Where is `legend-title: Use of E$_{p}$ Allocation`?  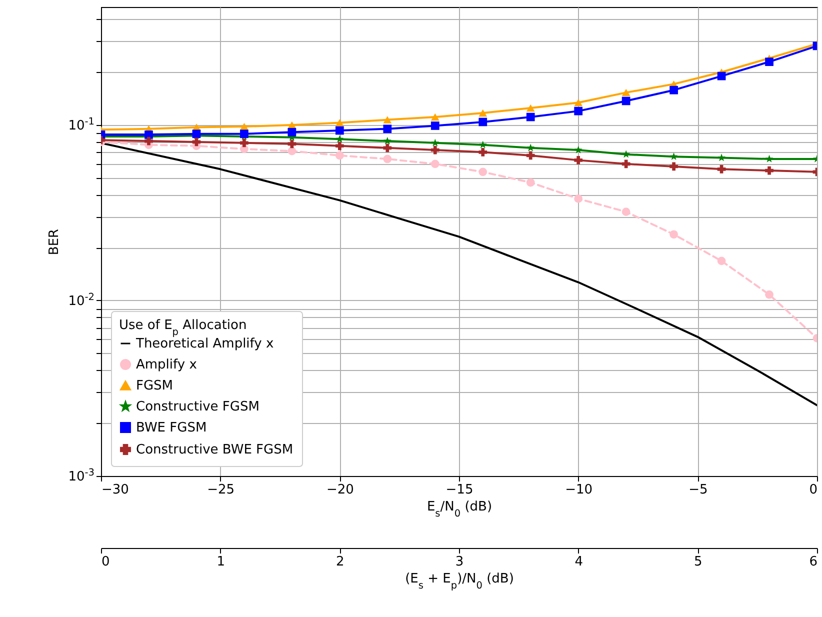 legend-title: Use of E$_{p}$ Allocation is located at coordinates (183, 328).